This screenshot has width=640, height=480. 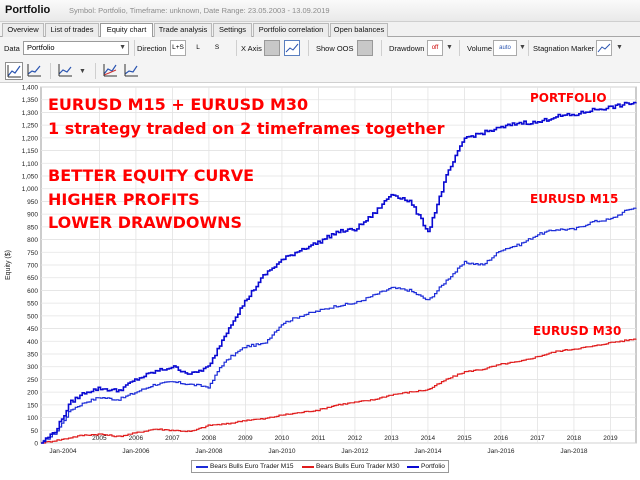 I want to click on x-tick-label: Jan-2010, so click(x=281, y=451).